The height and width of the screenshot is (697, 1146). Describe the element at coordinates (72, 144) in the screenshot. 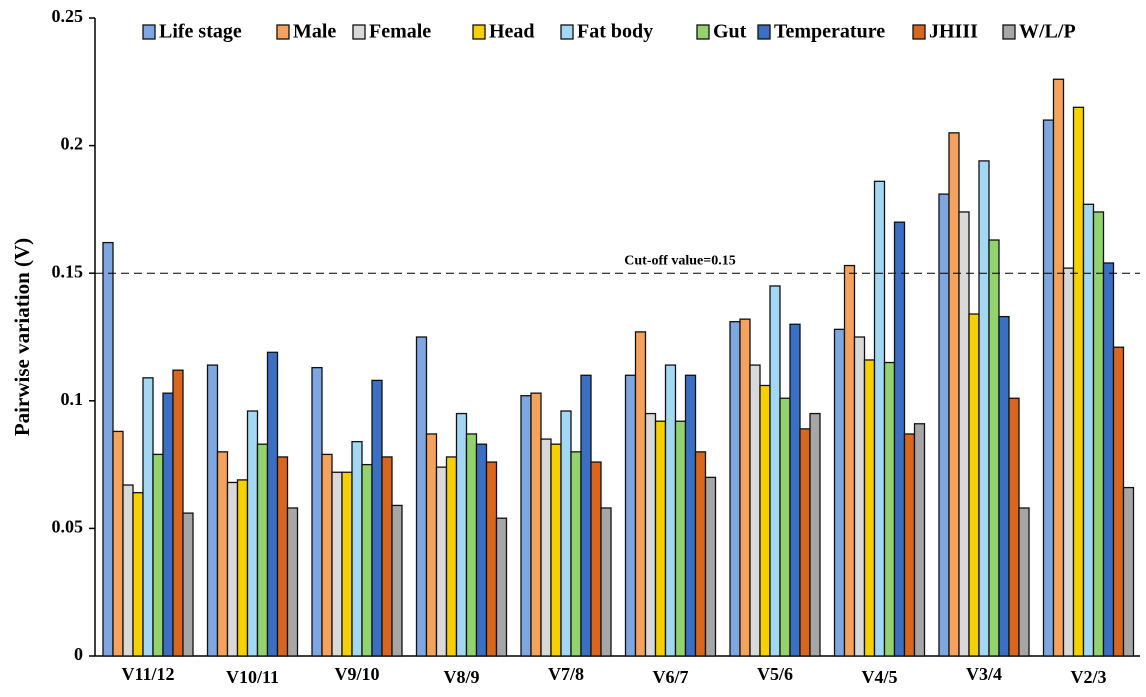

I see `y-tick-label: 0.2` at that location.